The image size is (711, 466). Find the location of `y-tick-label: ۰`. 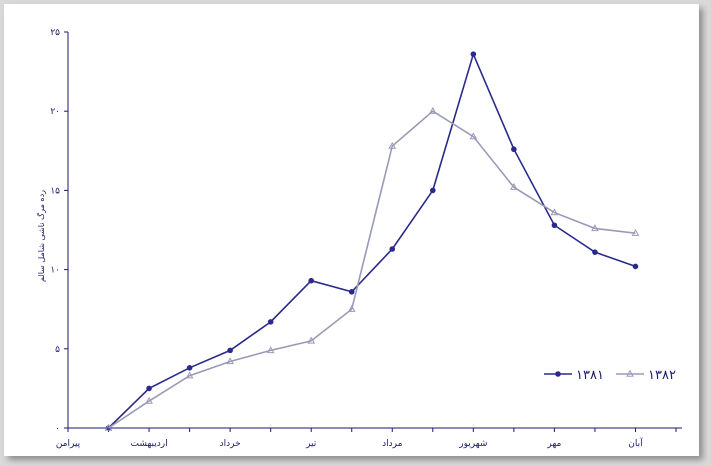

y-tick-label: ۰ is located at coordinates (57, 429).